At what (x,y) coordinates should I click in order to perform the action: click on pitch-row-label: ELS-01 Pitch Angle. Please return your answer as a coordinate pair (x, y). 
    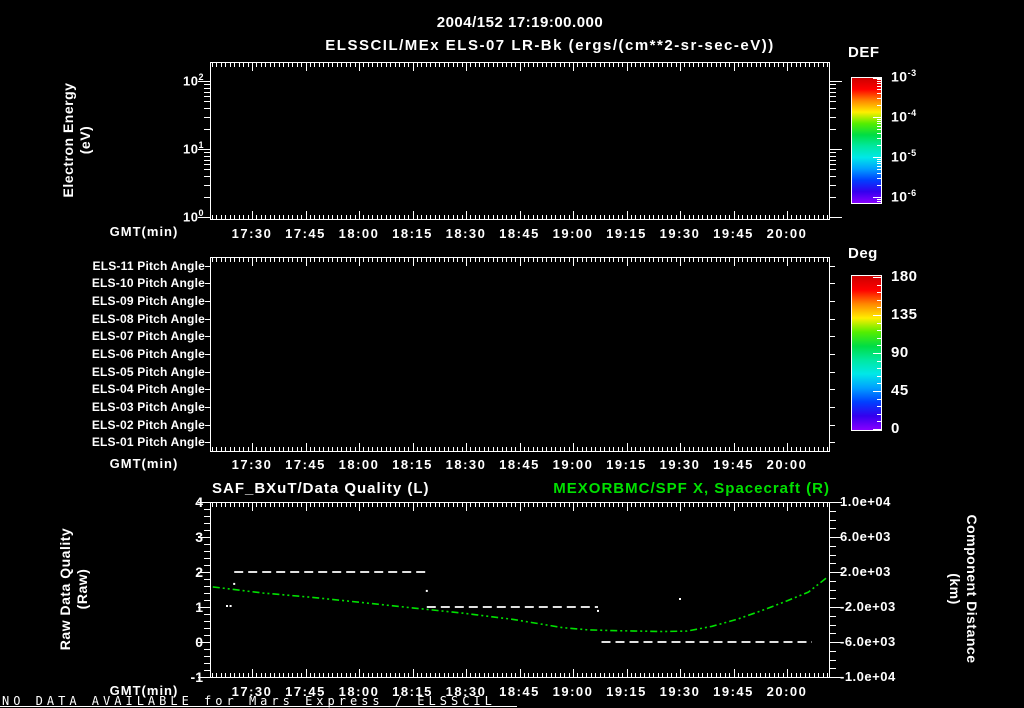
    Looking at the image, I should click on (148, 442).